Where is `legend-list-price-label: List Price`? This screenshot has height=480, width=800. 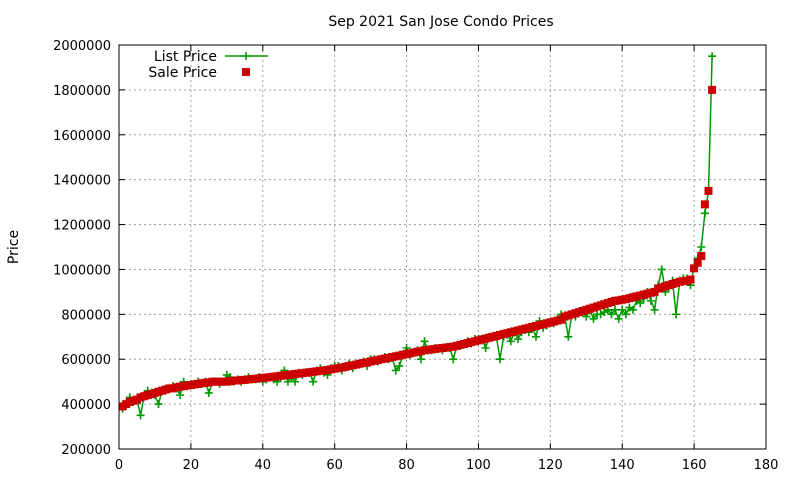
legend-list-price-label: List Price is located at coordinates (185, 57).